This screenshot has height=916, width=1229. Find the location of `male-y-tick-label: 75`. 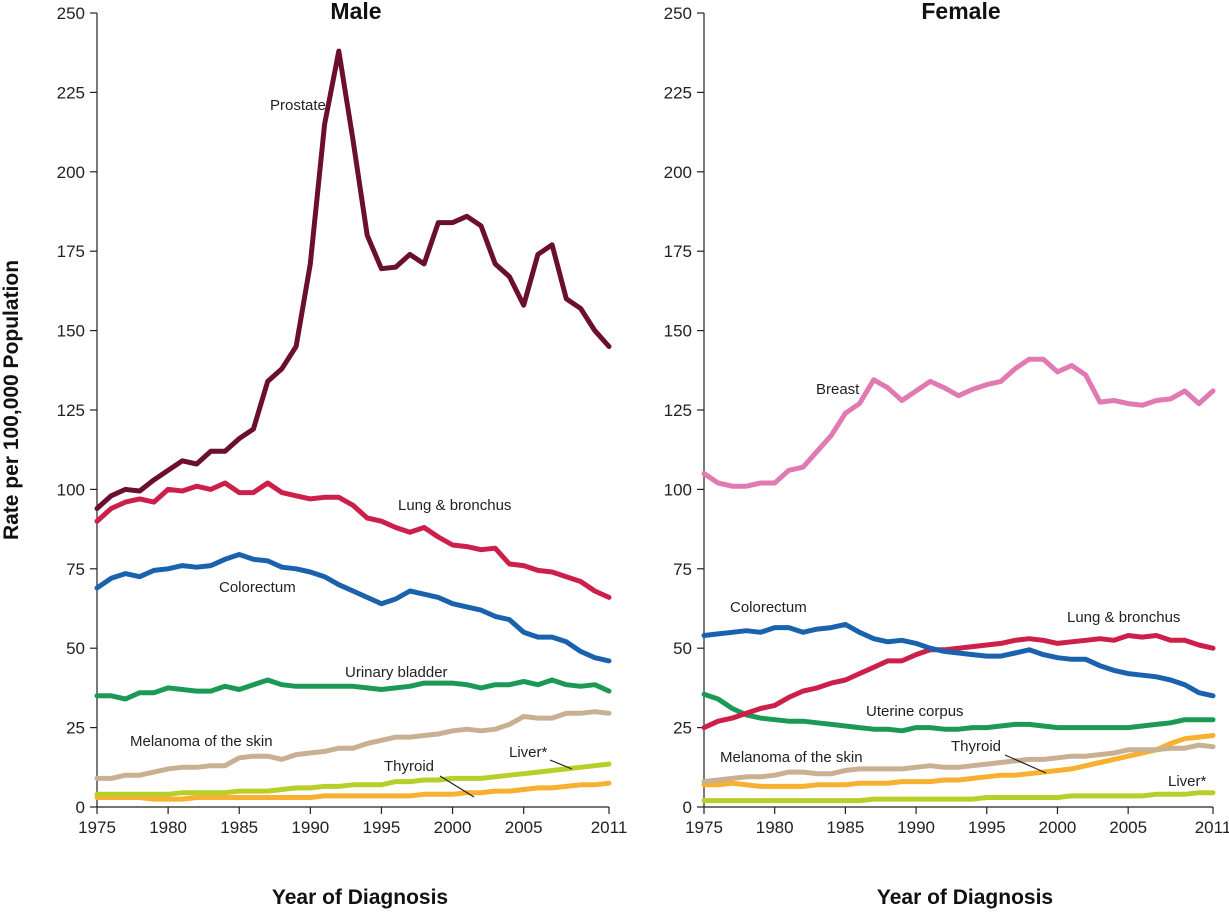

male-y-tick-label: 75 is located at coordinates (75, 569).